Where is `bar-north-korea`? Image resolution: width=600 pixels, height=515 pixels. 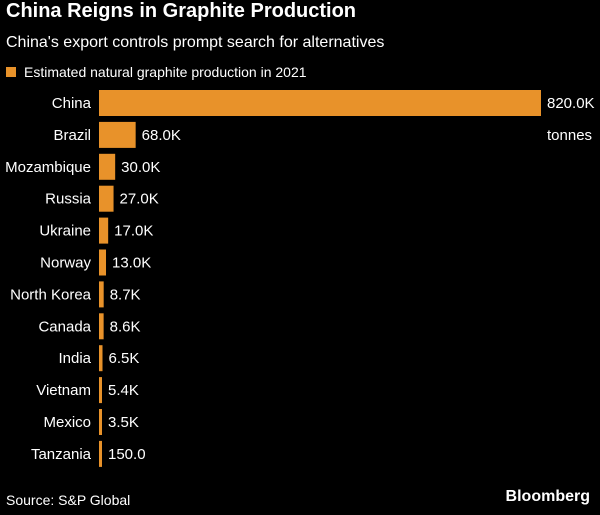 bar-north-korea is located at coordinates (101, 294).